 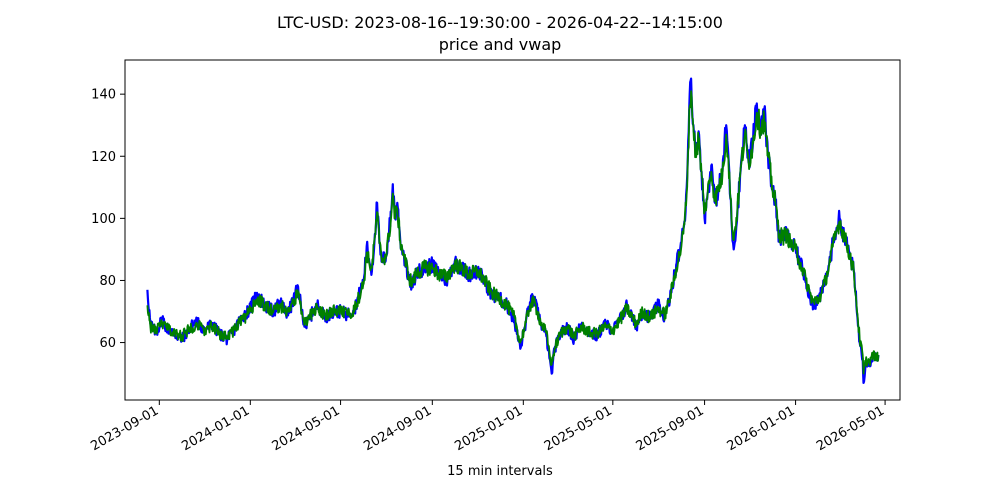 I want to click on y-tick: 100, so click(x=108, y=219).